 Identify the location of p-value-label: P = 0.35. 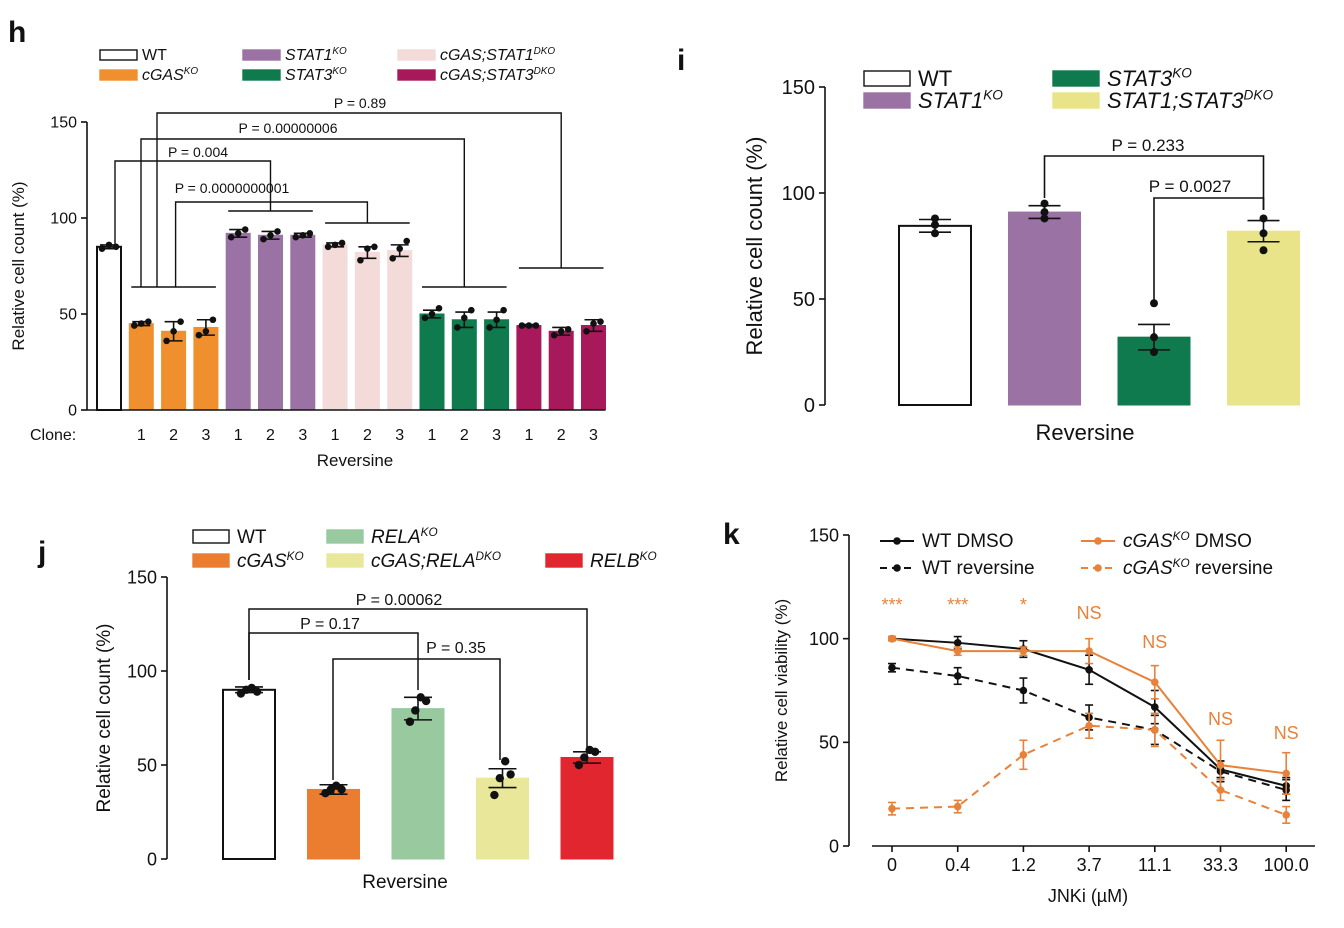
(456, 648).